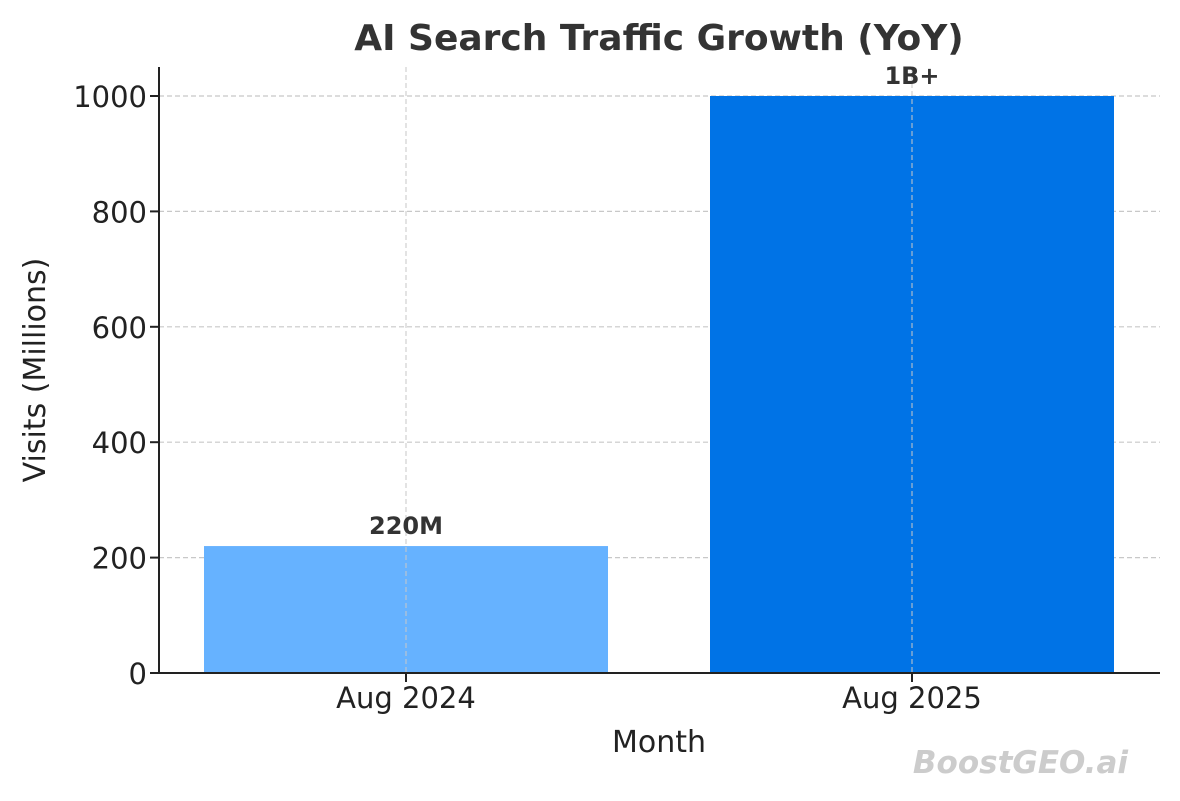  What do you see at coordinates (110, 97) in the screenshot?
I see `y-tick-label: 1000` at bounding box center [110, 97].